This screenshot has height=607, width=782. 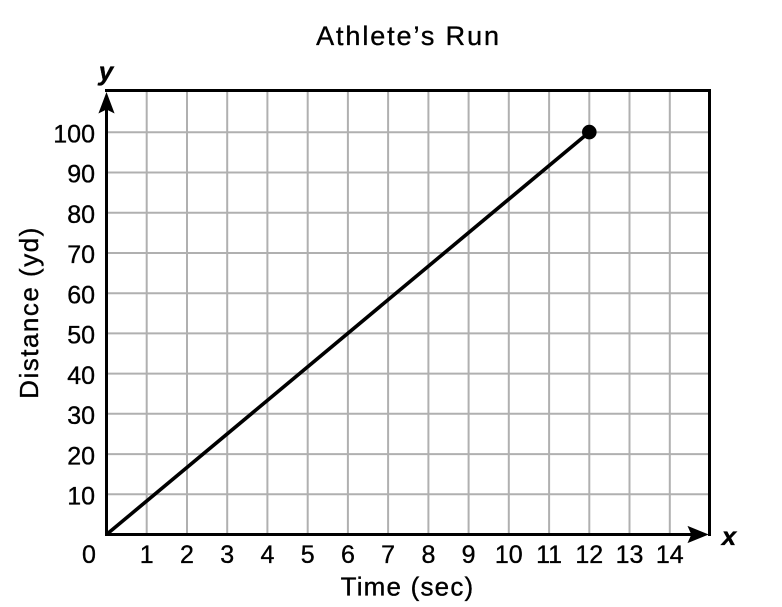 I want to click on svg-text: 0, so click(x=89, y=555).